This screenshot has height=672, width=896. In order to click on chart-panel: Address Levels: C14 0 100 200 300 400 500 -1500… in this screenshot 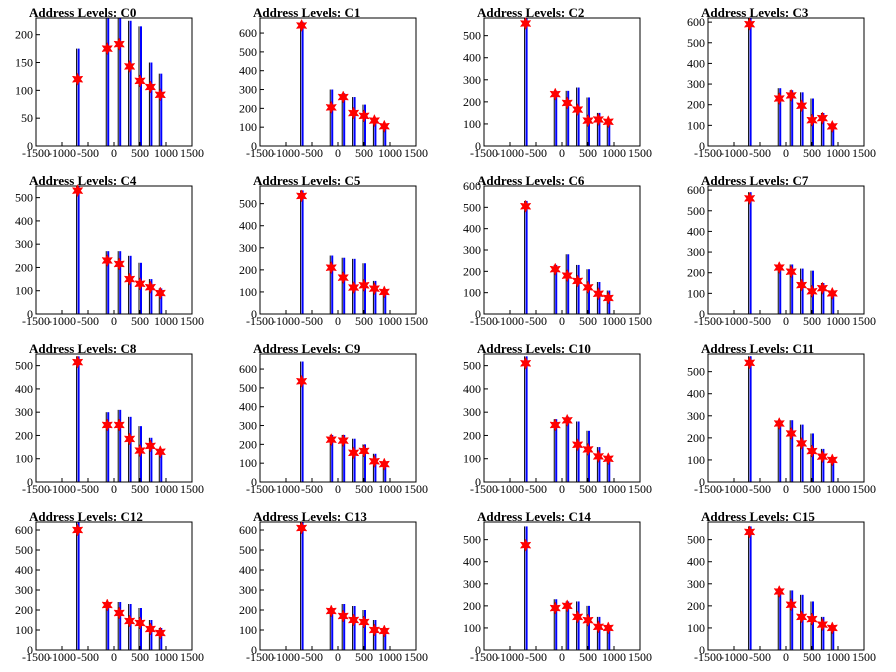, I will do `click(560, 588)`.